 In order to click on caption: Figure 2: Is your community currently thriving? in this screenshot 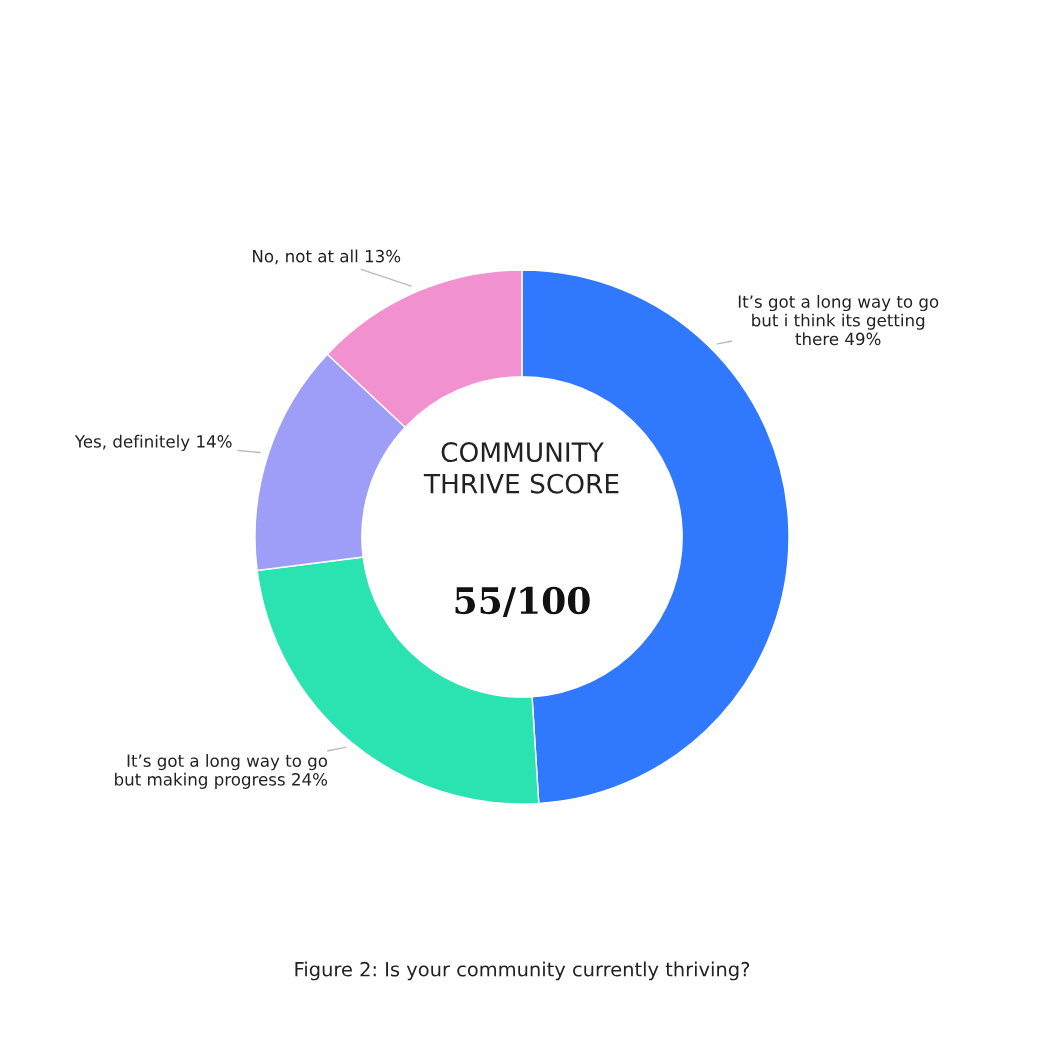, I will do `click(522, 971)`.